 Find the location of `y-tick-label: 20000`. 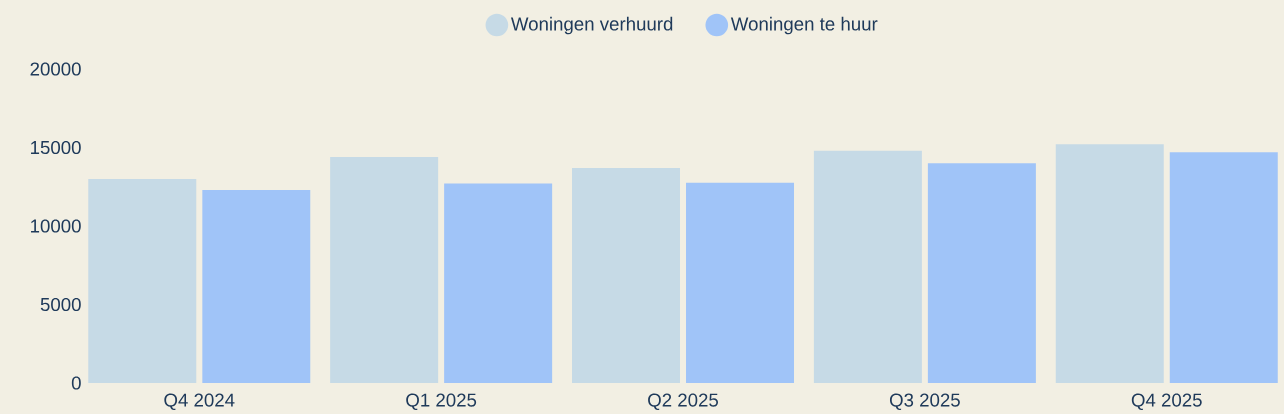

y-tick-label: 20000 is located at coordinates (55, 69).